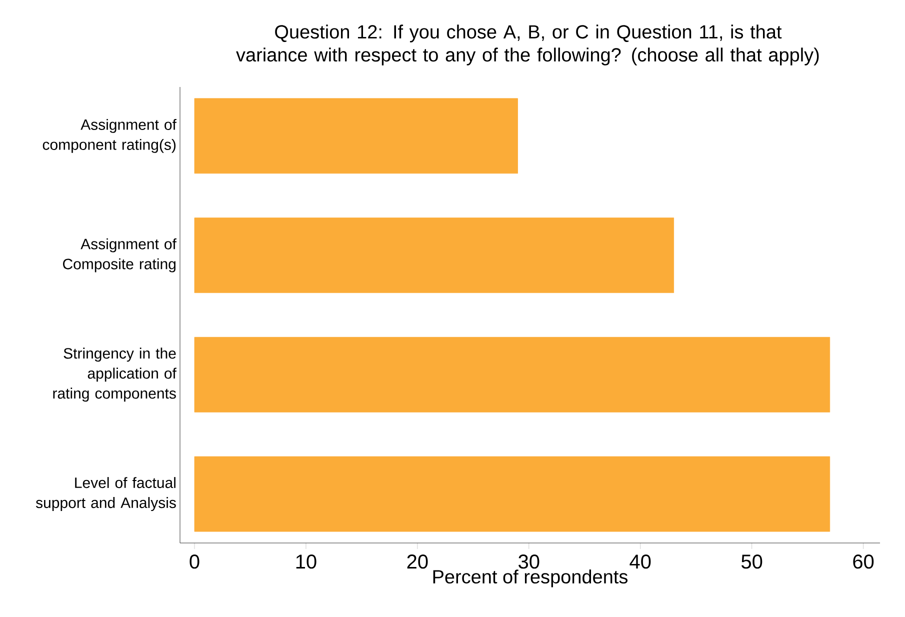 The image size is (905, 617). Describe the element at coordinates (106, 494) in the screenshot. I see `y-tick-label: Level of factual support and Analysis` at that location.